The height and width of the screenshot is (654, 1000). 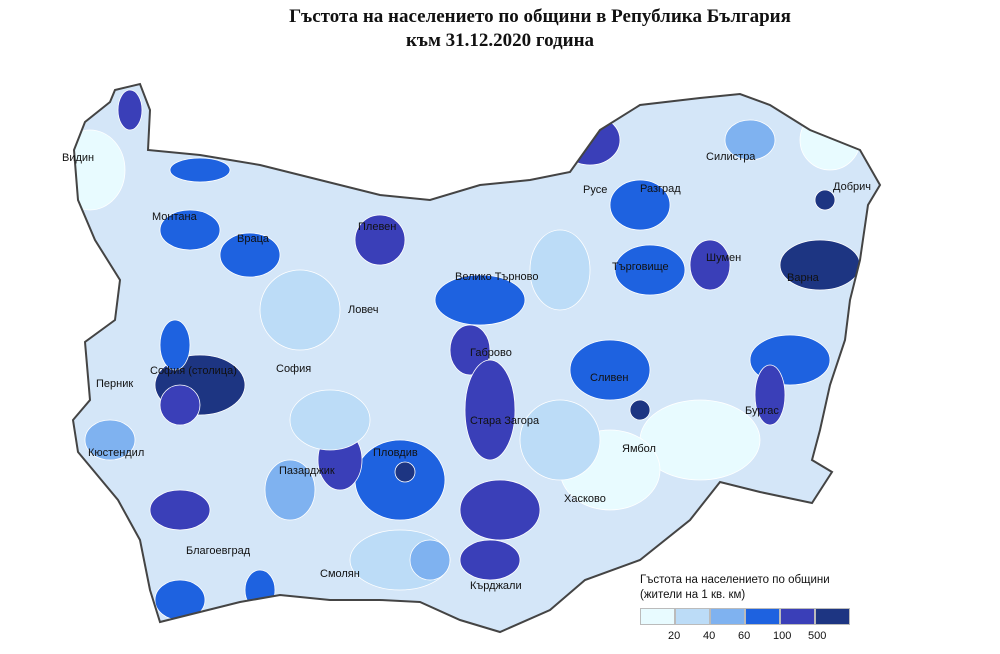 What do you see at coordinates (735, 580) in the screenshot?
I see `legend-title: Гъстота на населението по общини` at bounding box center [735, 580].